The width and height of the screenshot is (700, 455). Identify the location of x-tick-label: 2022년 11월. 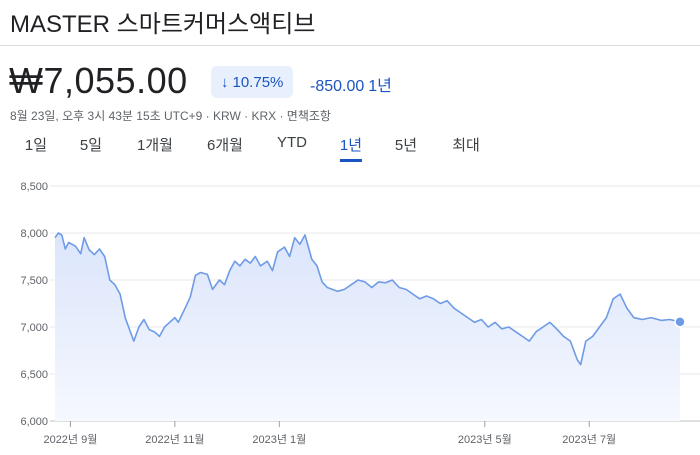
(174, 439).